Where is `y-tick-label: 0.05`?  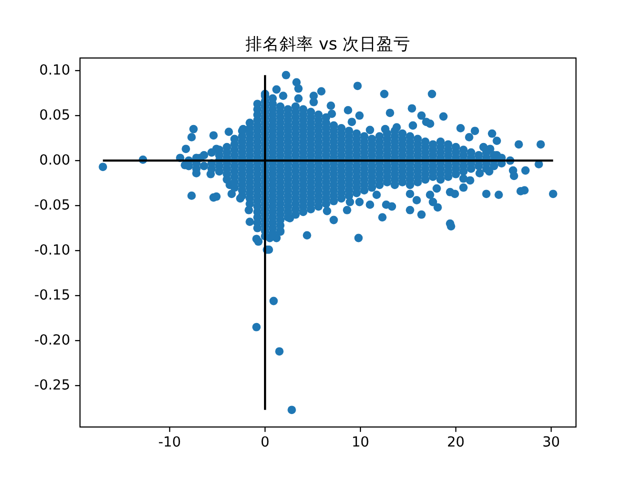 y-tick-label: 0.05 is located at coordinates (54, 116).